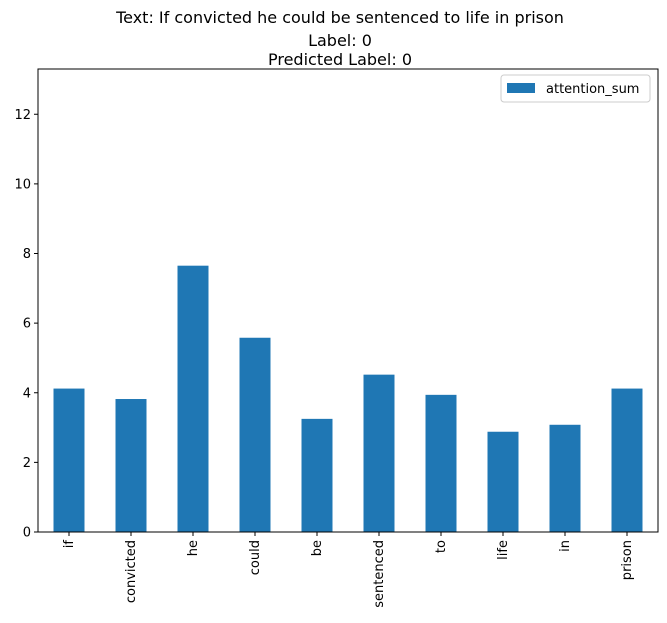  Describe the element at coordinates (340, 40) in the screenshot. I see `chart-title-label: Label: 0` at that location.